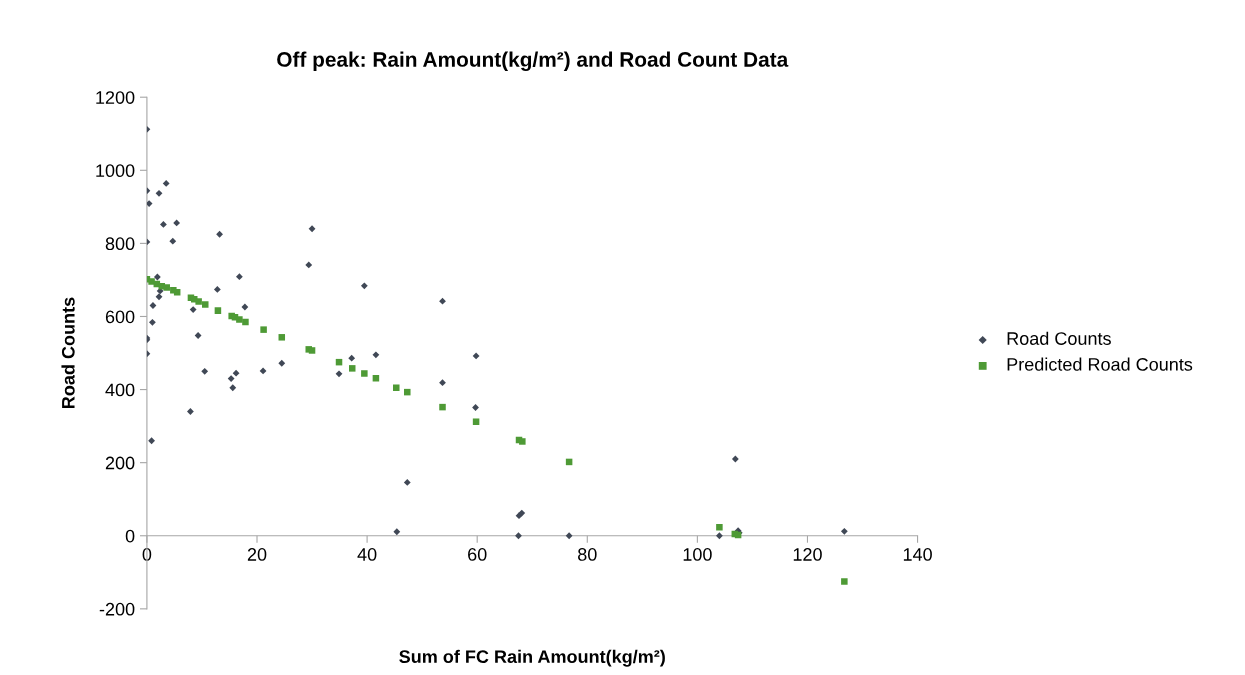 Image resolution: width=1245 pixels, height=675 pixels. What do you see at coordinates (697, 554) in the screenshot?
I see `x-tick-label: 100` at bounding box center [697, 554].